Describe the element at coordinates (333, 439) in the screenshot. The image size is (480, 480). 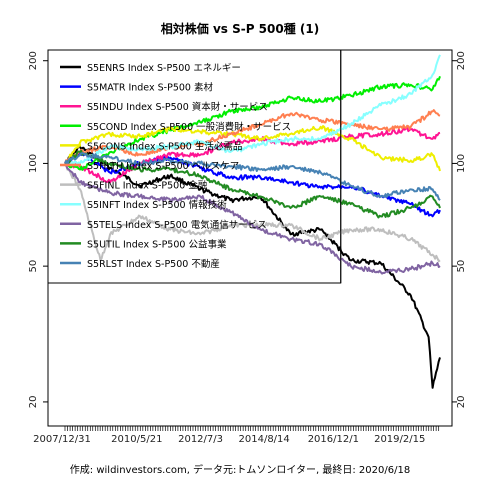
I see `x-tick-label: 2016/12/1` at that location.